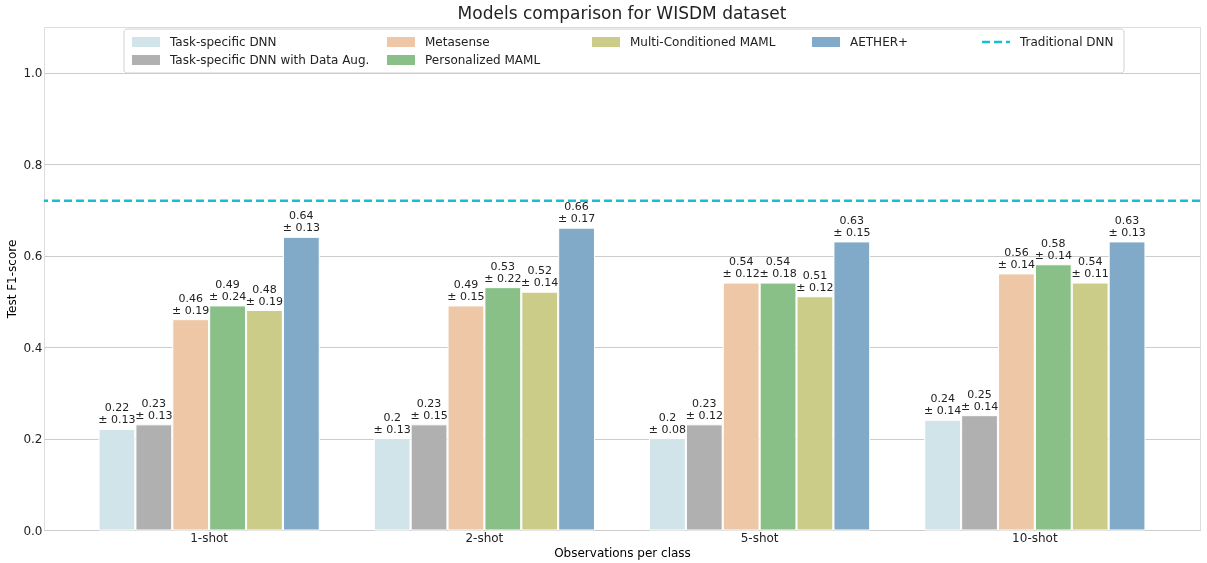 This screenshot has width=1207, height=563. Describe the element at coordinates (429, 409) in the screenshot. I see `data-label: 0.23 ± 0.15` at that location.